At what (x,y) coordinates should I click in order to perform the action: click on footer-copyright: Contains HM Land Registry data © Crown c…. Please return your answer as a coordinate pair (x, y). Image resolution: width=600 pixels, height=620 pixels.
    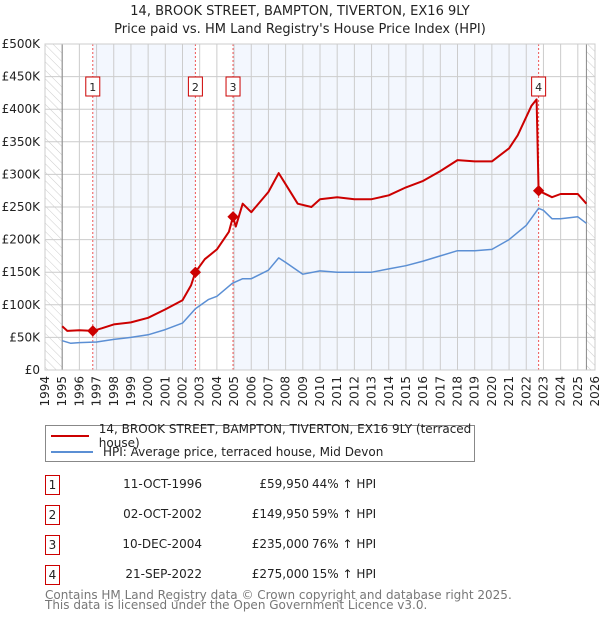
    Looking at the image, I should click on (278, 595).